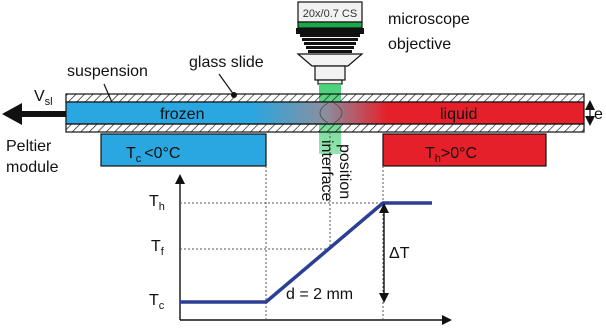 This screenshot has width=606, height=329. Describe the element at coordinates (419, 44) in the screenshot. I see `microscope-label-line2: objective` at that location.